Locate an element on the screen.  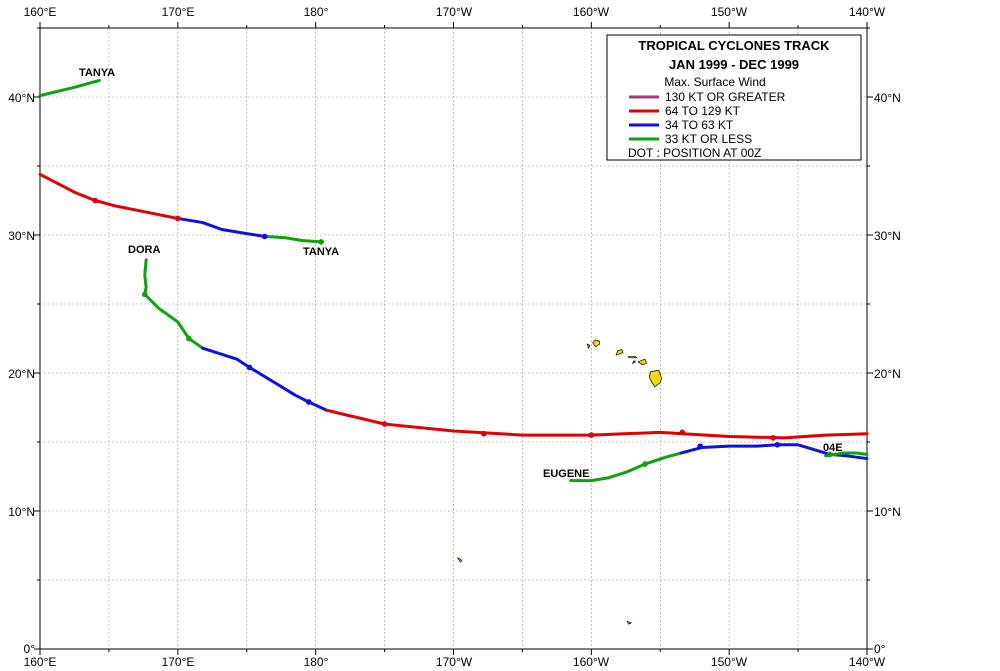
bottom-tick-label: 170°W is located at coordinates (454, 662).